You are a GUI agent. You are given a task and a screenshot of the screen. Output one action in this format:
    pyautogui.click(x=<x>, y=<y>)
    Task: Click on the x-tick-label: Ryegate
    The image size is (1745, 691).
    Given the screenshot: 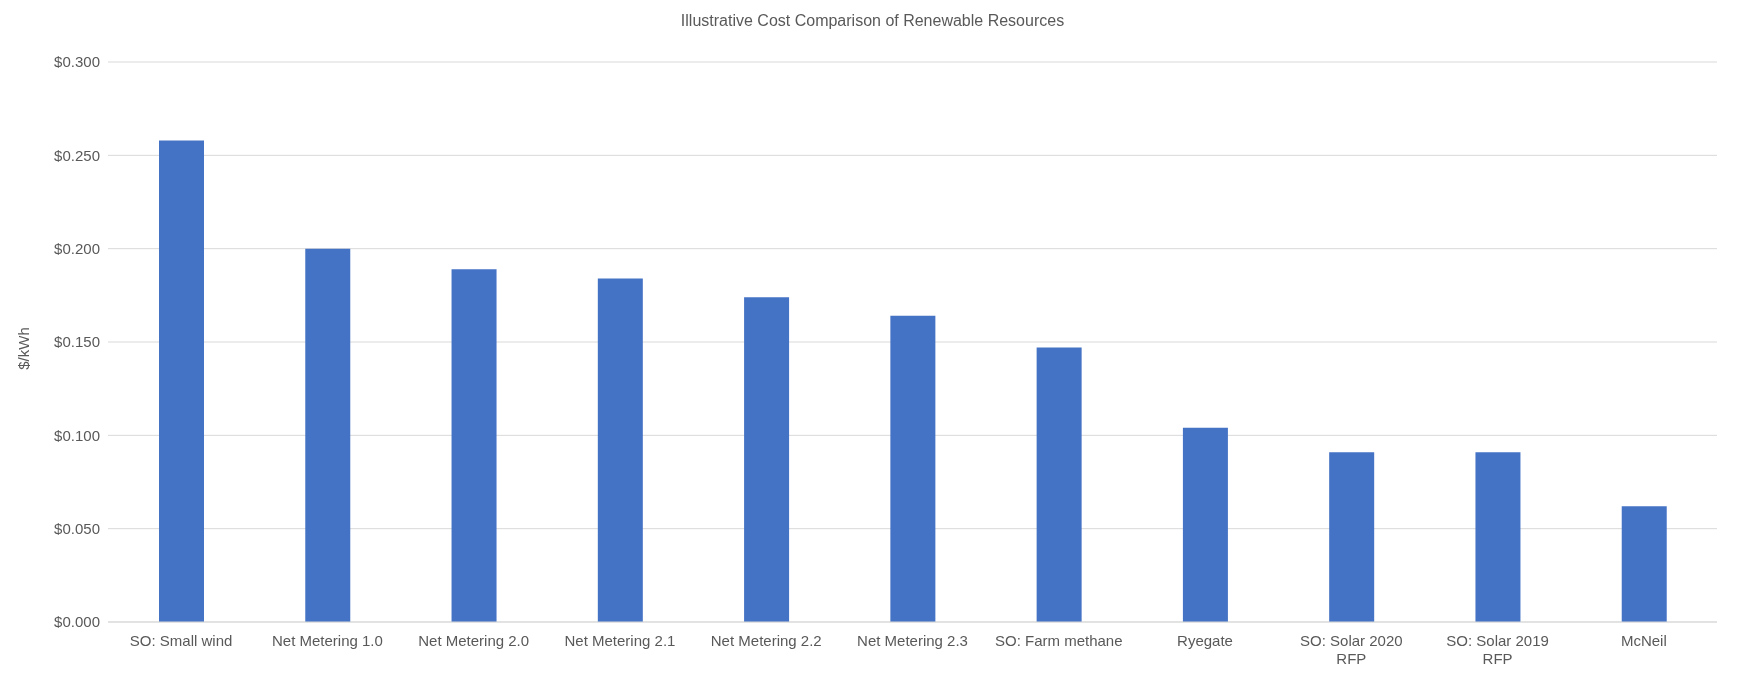 What is the action you would take?
    pyautogui.click(x=1205, y=640)
    